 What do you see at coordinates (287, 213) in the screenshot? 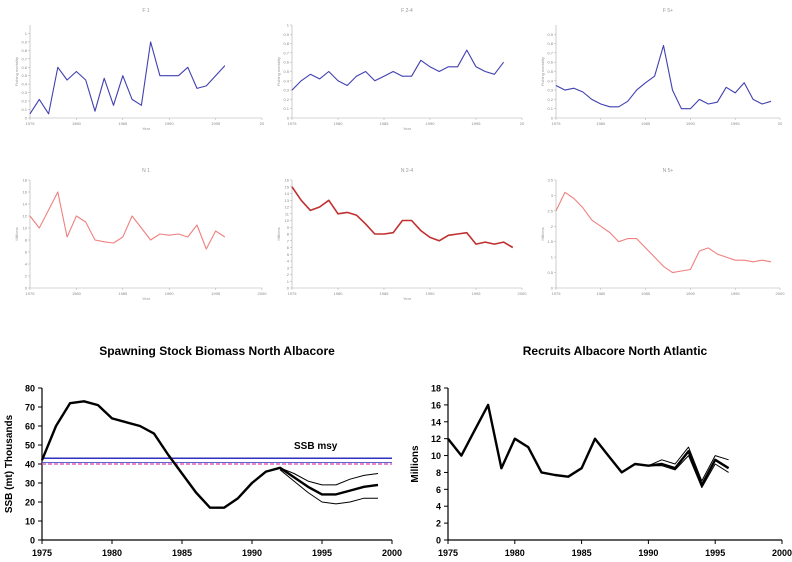
I see `y-tick-label: 11` at bounding box center [287, 213].